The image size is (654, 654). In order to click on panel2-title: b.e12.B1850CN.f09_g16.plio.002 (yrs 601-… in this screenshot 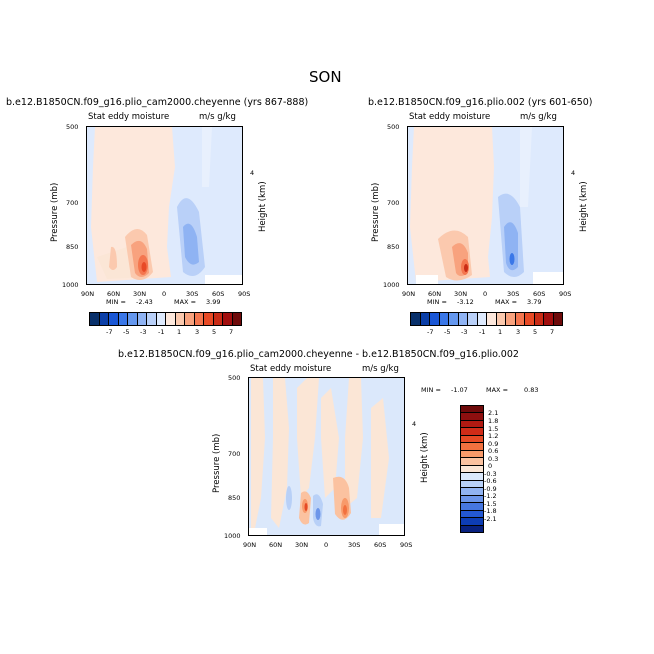, I will do `click(480, 102)`.